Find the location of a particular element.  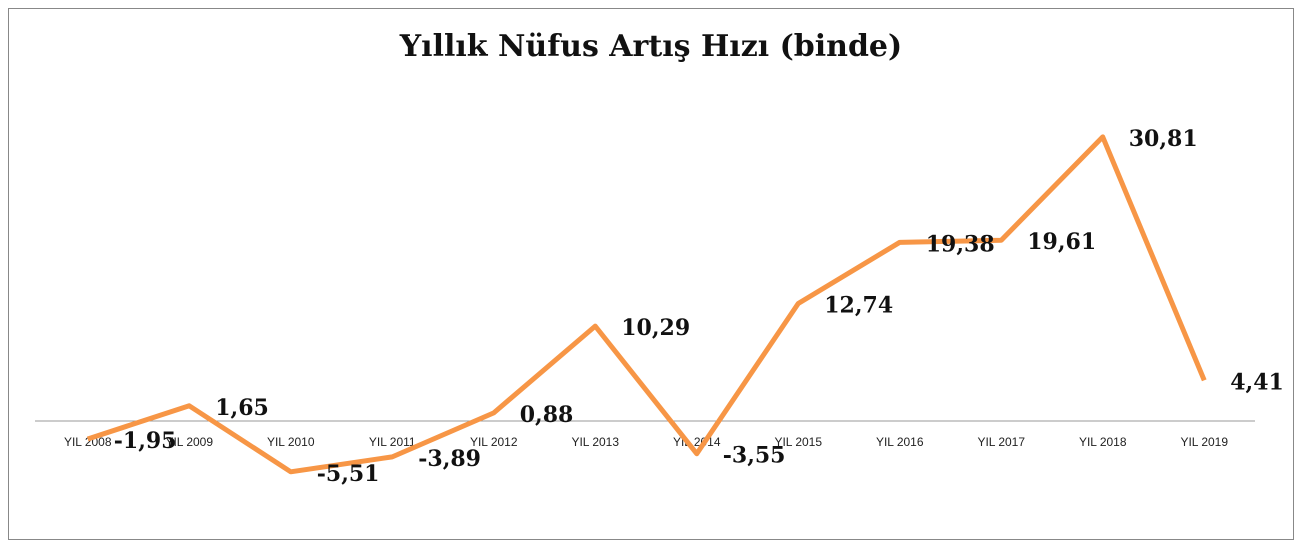

data-label: 19,38 is located at coordinates (960, 244).